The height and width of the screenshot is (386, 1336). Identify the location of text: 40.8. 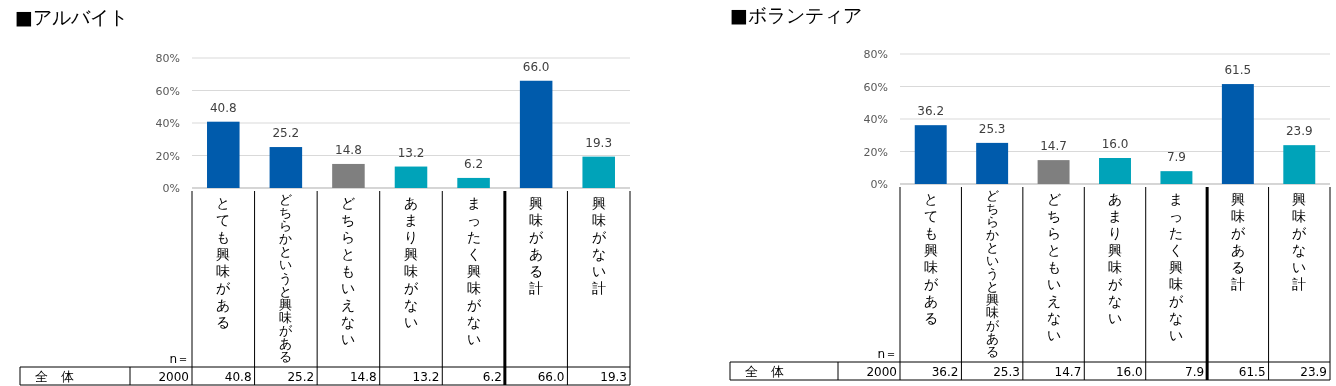
(223, 107).